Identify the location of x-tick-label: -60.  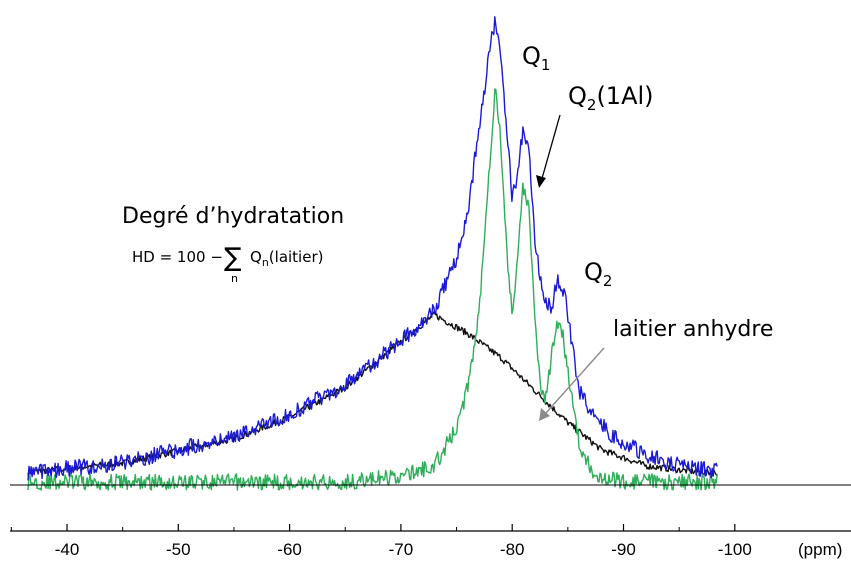
(289, 549).